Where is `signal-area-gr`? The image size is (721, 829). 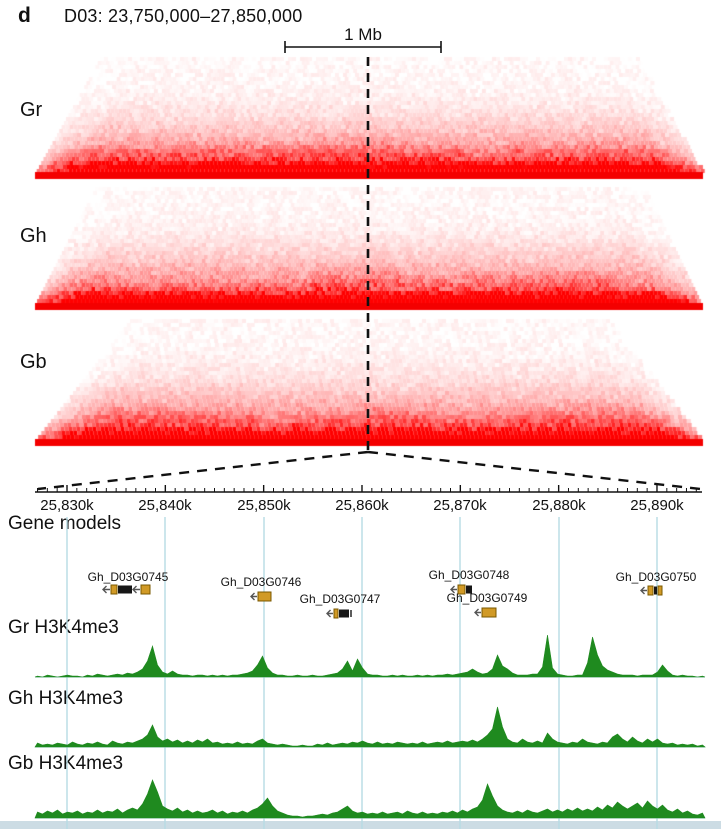 signal-area-gr is located at coordinates (370, 656).